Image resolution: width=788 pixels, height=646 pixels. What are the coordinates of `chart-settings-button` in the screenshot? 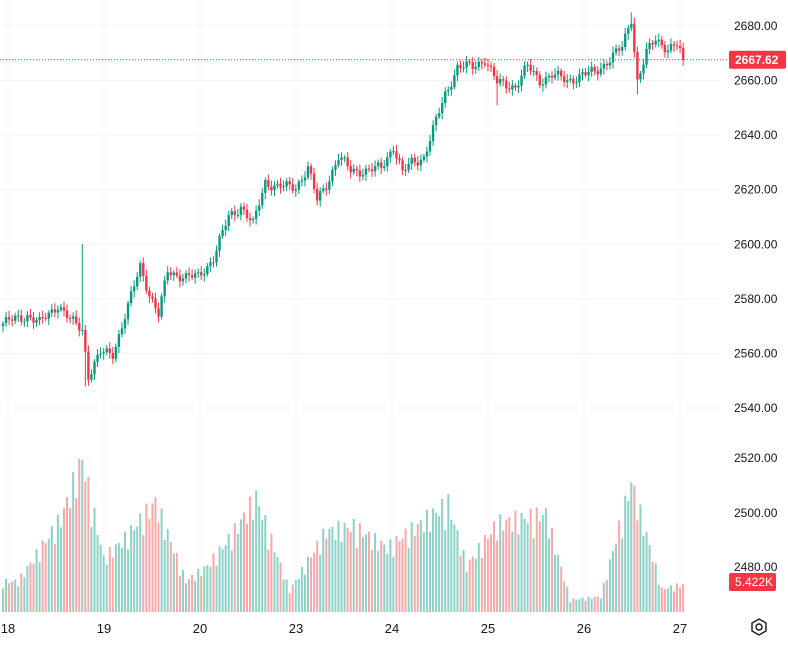 It's located at (759, 627).